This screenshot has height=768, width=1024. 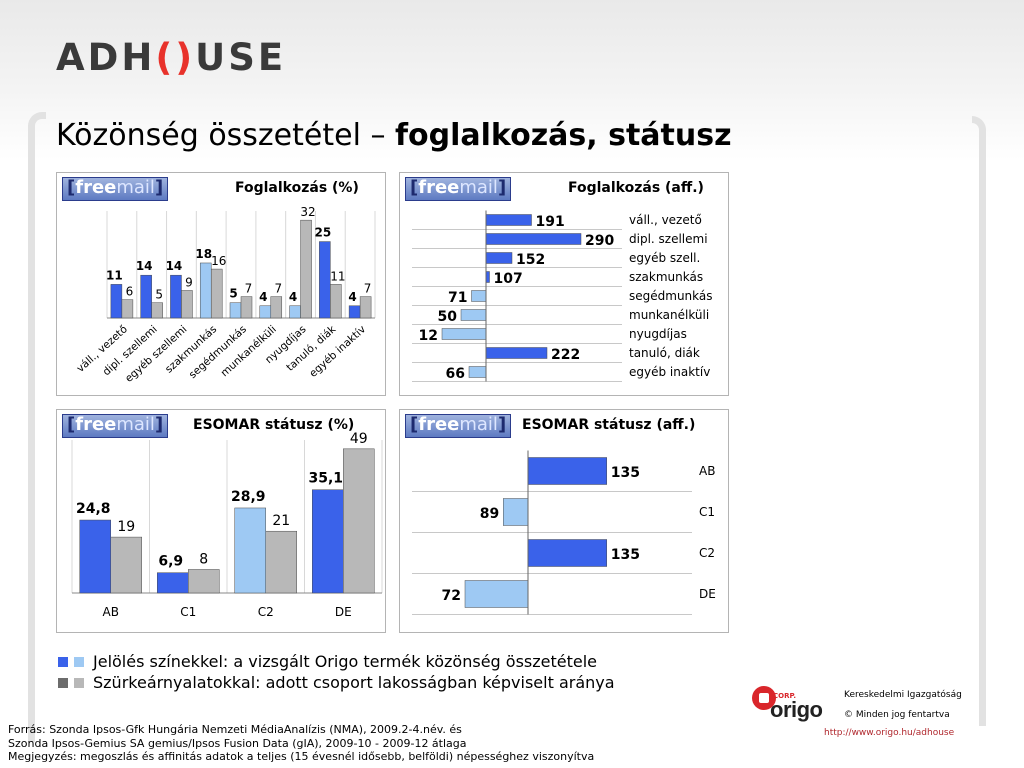 I want to click on category-label: egyéb szell., so click(x=664, y=258).